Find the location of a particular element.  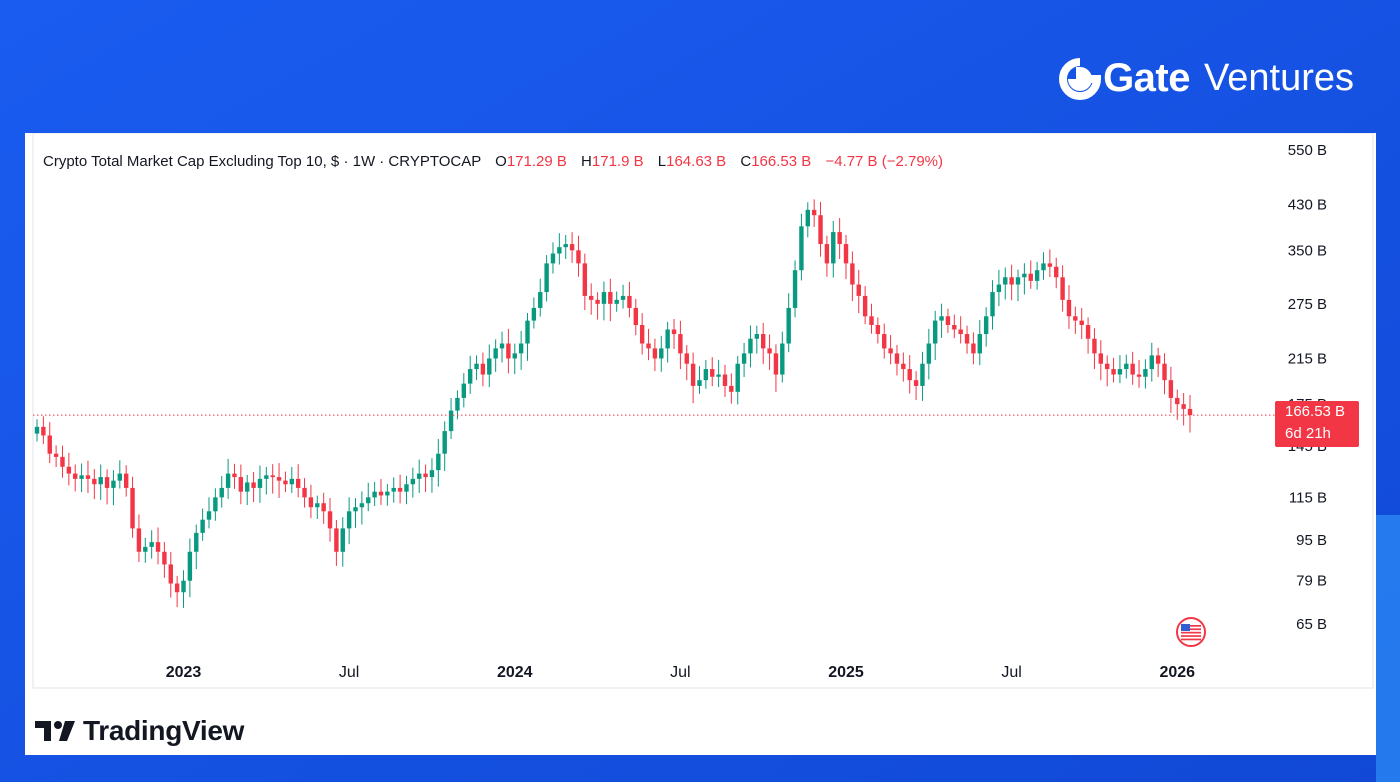

y-tick-label: 115 B is located at coordinates (1308, 497).